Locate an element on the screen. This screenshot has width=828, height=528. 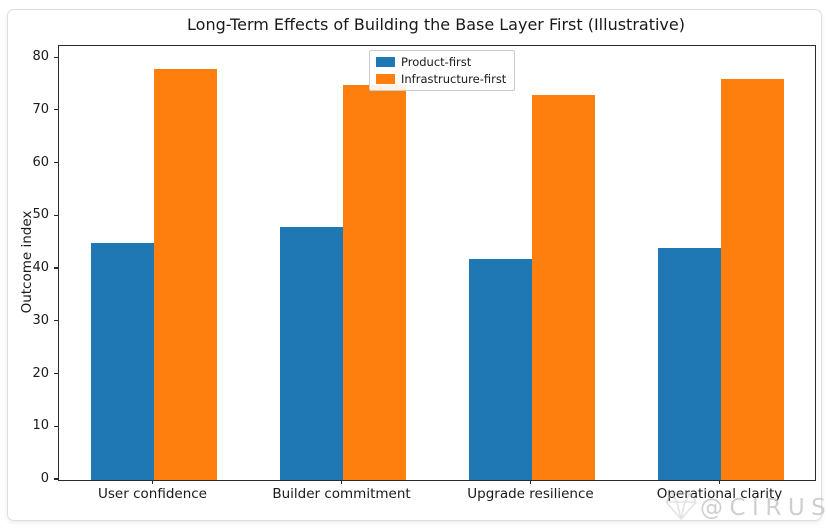
x-tick-label: Upgrade resilience is located at coordinates (530, 494).